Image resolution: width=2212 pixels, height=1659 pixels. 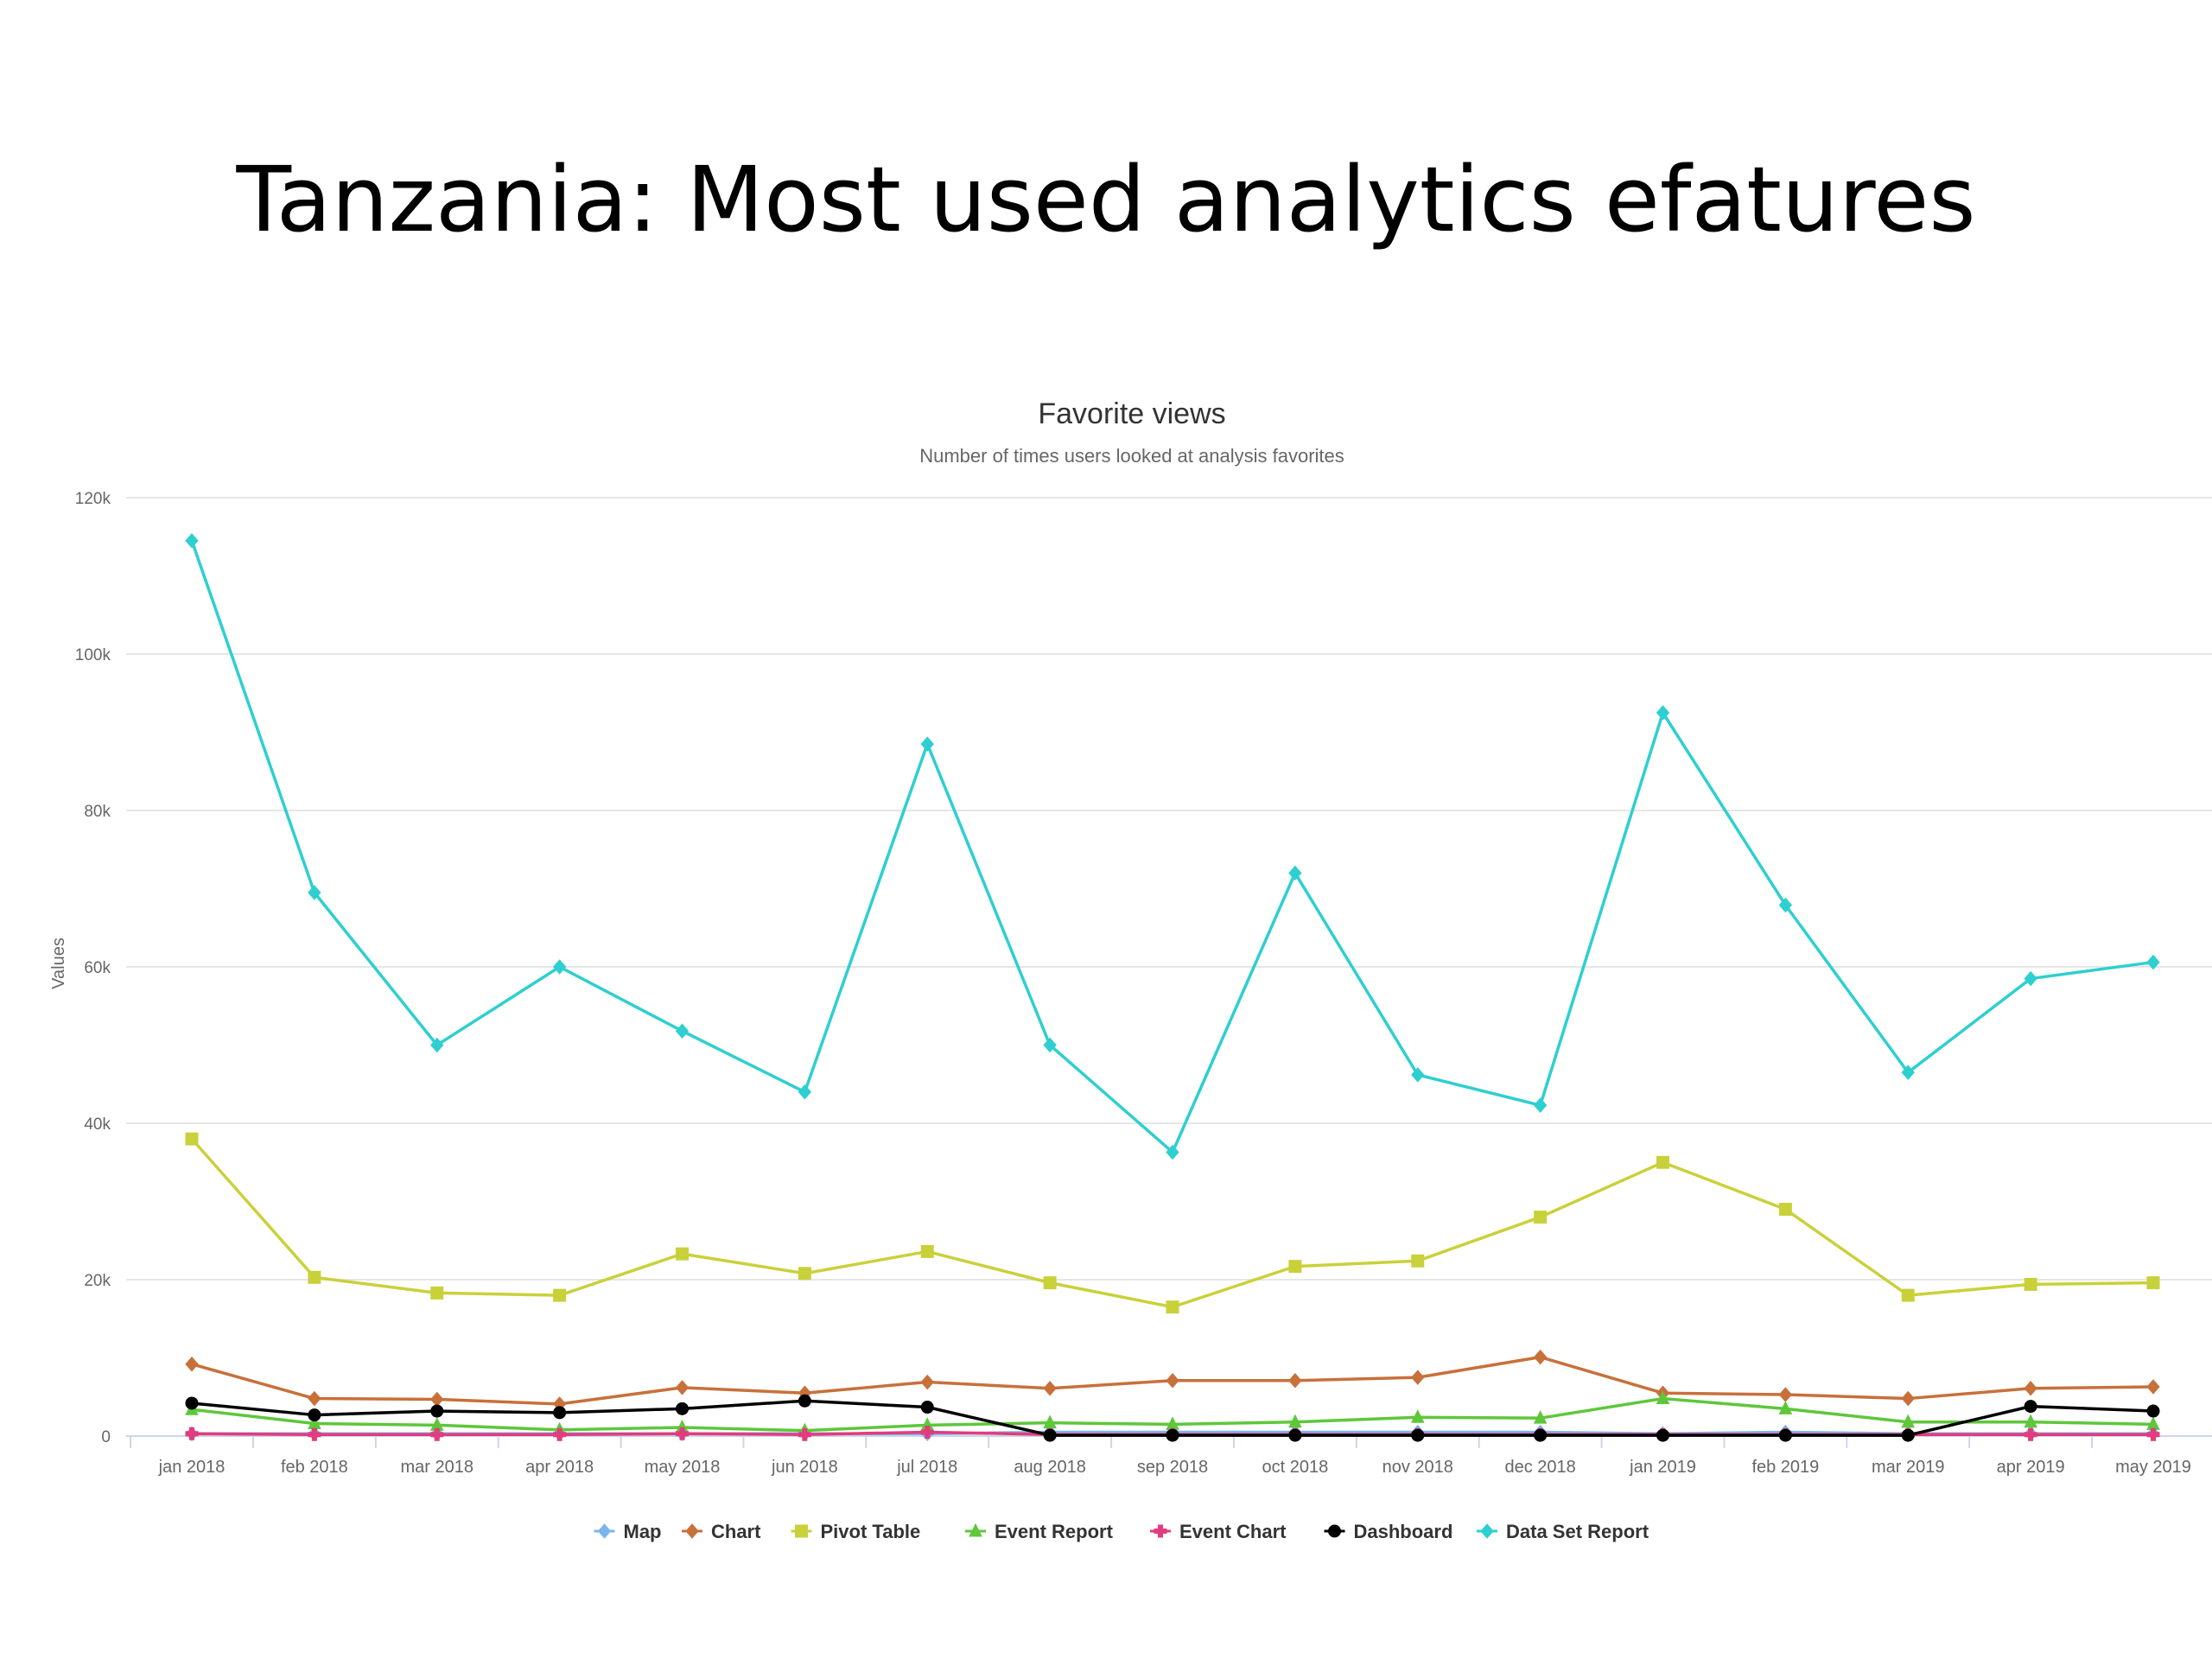 What do you see at coordinates (192, 1467) in the screenshot?
I see `x-tick-label: jan 2018` at bounding box center [192, 1467].